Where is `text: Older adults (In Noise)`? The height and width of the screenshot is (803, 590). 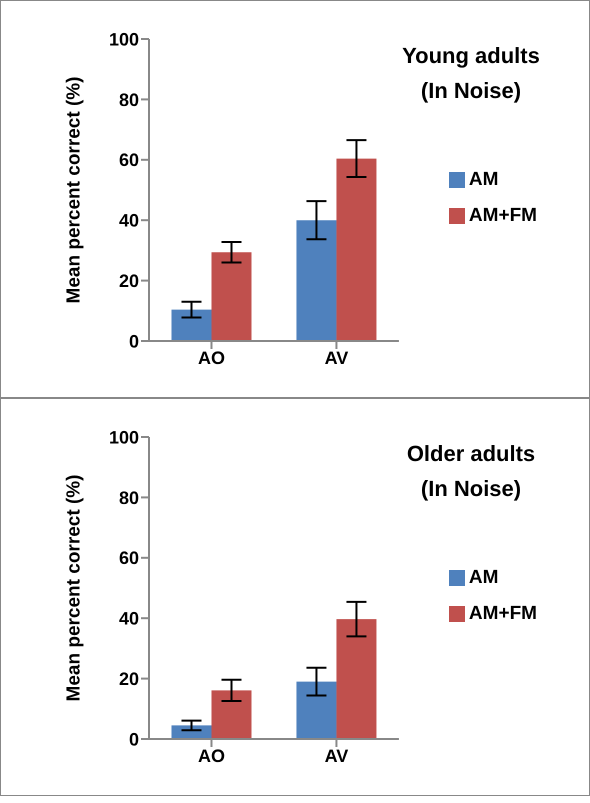
text: Older adults (In Noise) is located at coordinates (471, 471).